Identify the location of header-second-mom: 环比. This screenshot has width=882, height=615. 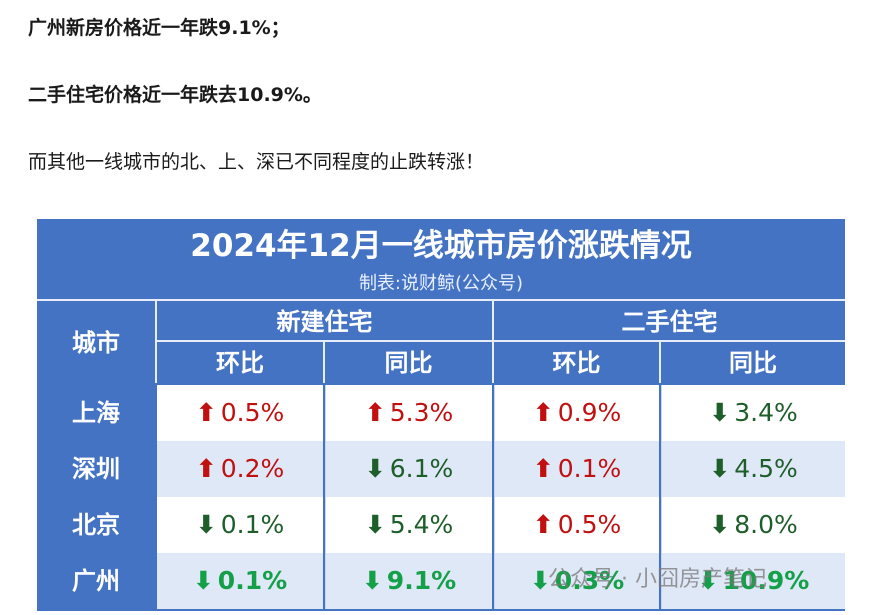
(576, 363).